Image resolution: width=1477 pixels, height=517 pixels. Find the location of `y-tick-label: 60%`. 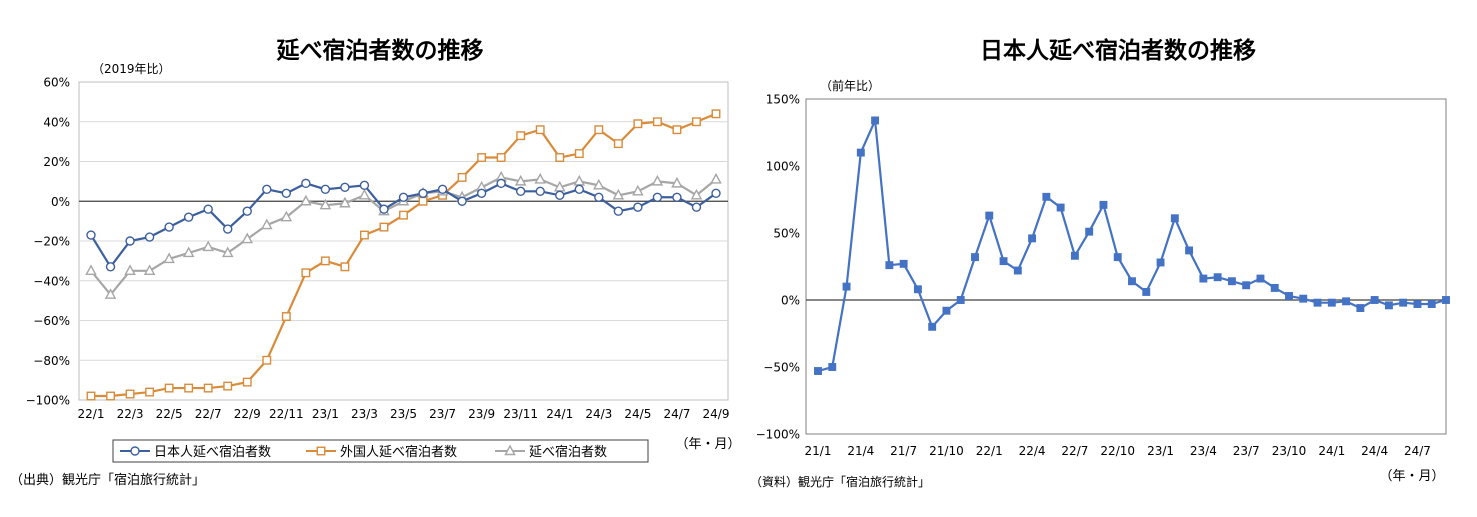

y-tick-label: 60% is located at coordinates (56, 83).